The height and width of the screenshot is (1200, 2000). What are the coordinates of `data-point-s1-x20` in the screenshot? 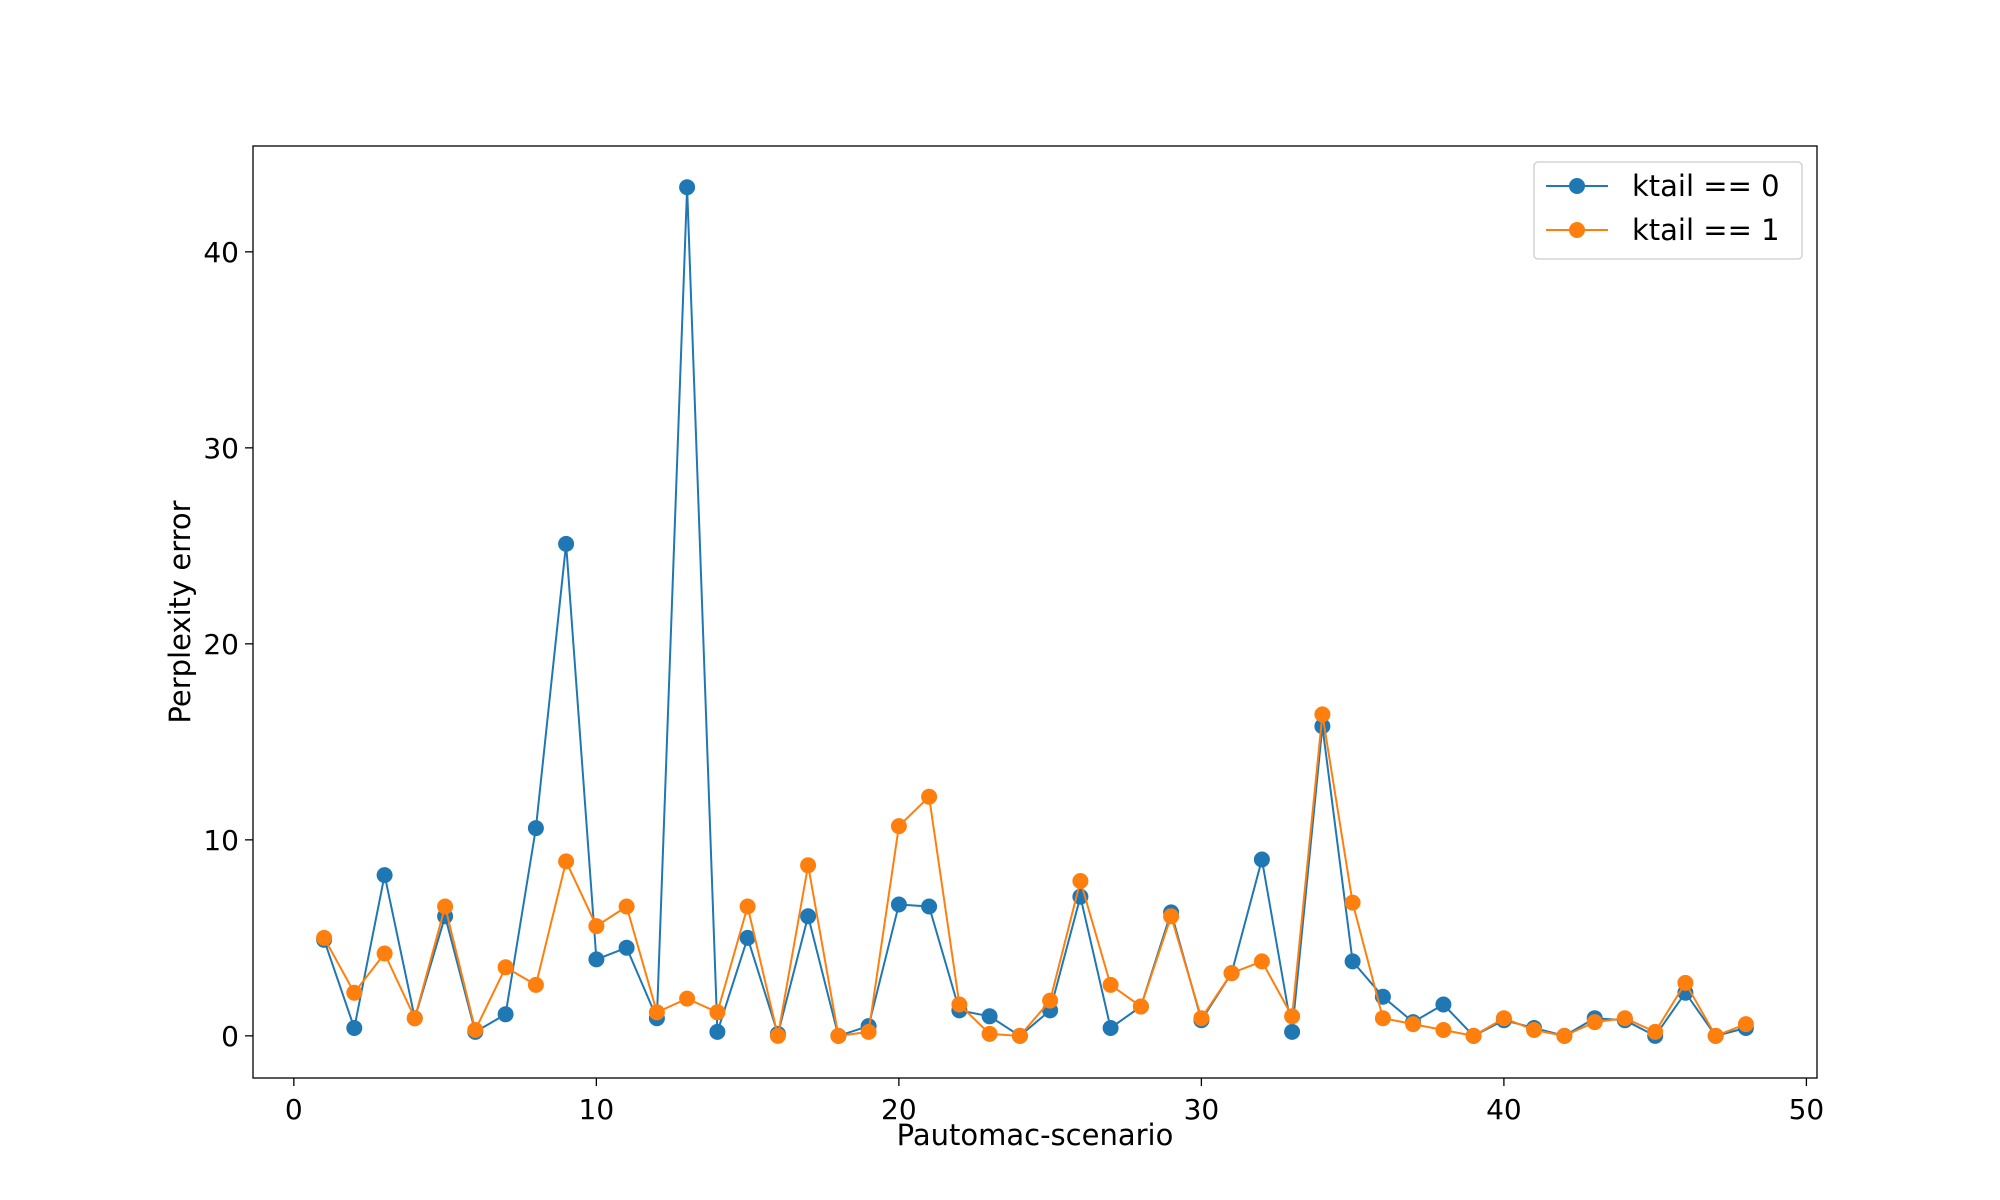 It's located at (898, 826).